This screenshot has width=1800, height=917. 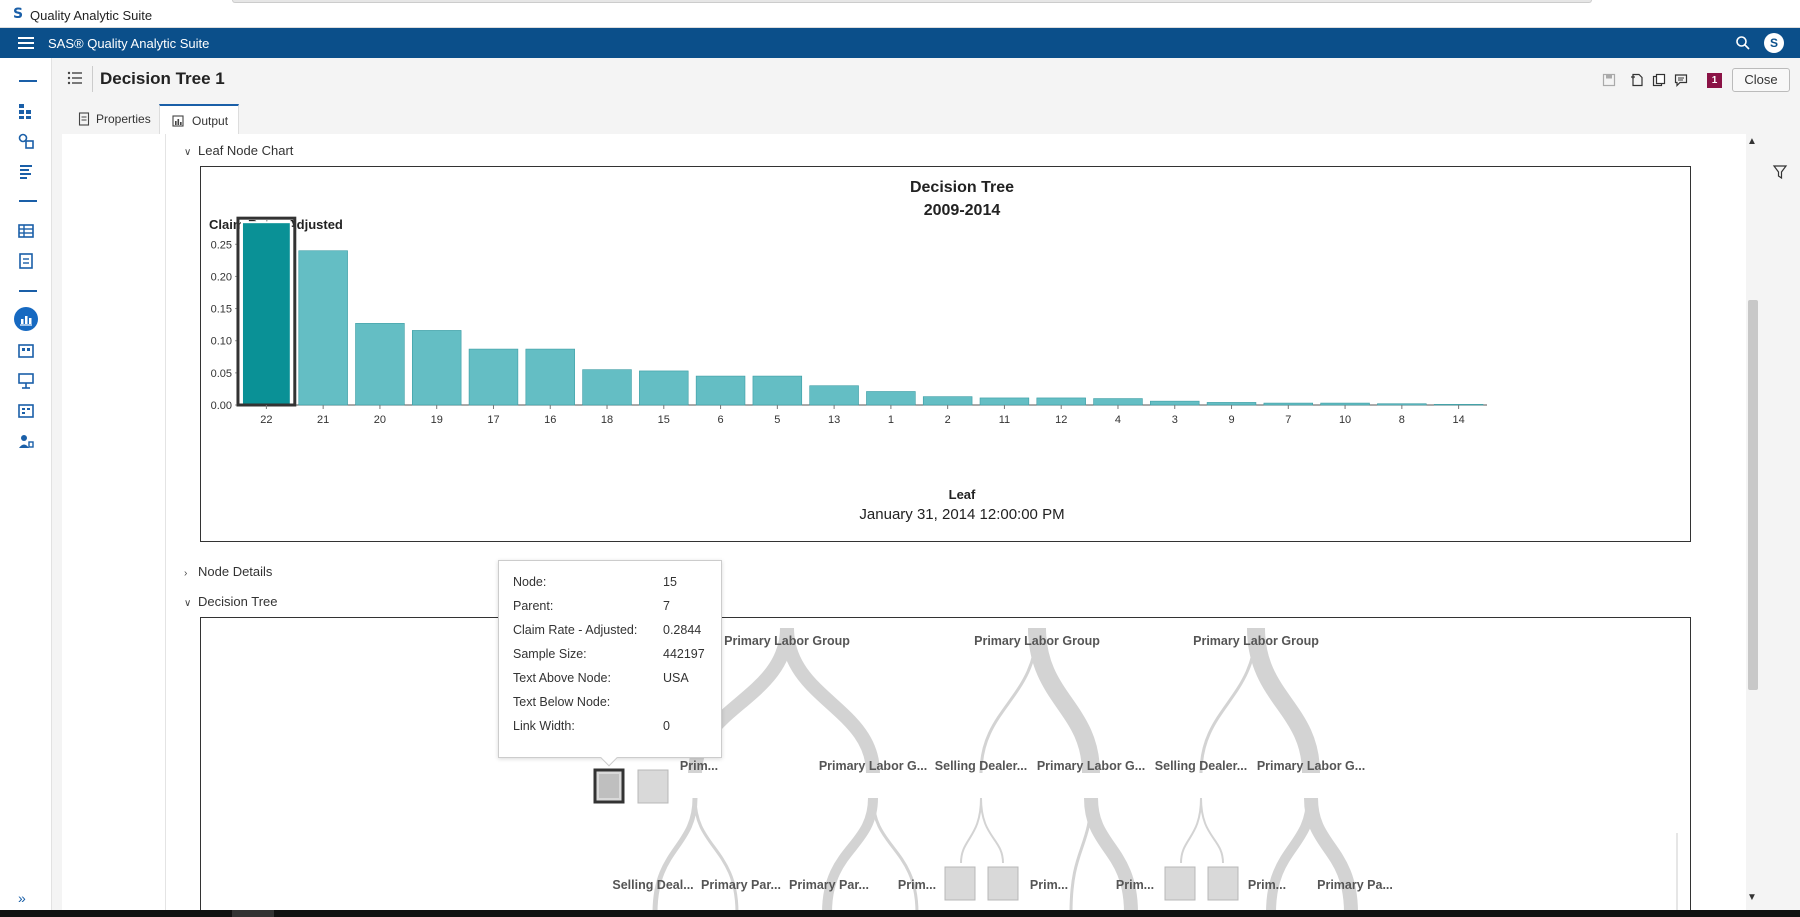 I want to click on y-tick-label: 0.20, so click(x=221, y=277).